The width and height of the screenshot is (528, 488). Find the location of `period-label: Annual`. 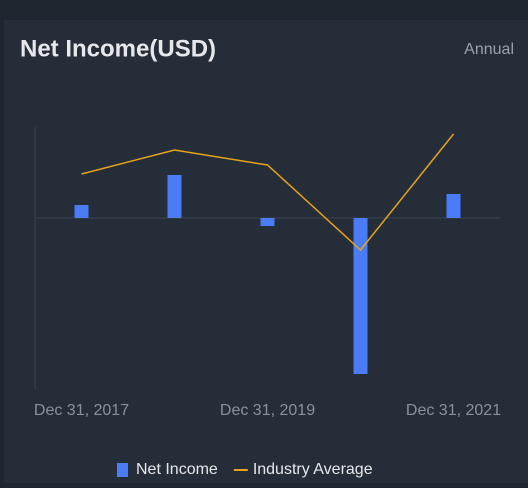

period-label: Annual is located at coordinates (489, 49).